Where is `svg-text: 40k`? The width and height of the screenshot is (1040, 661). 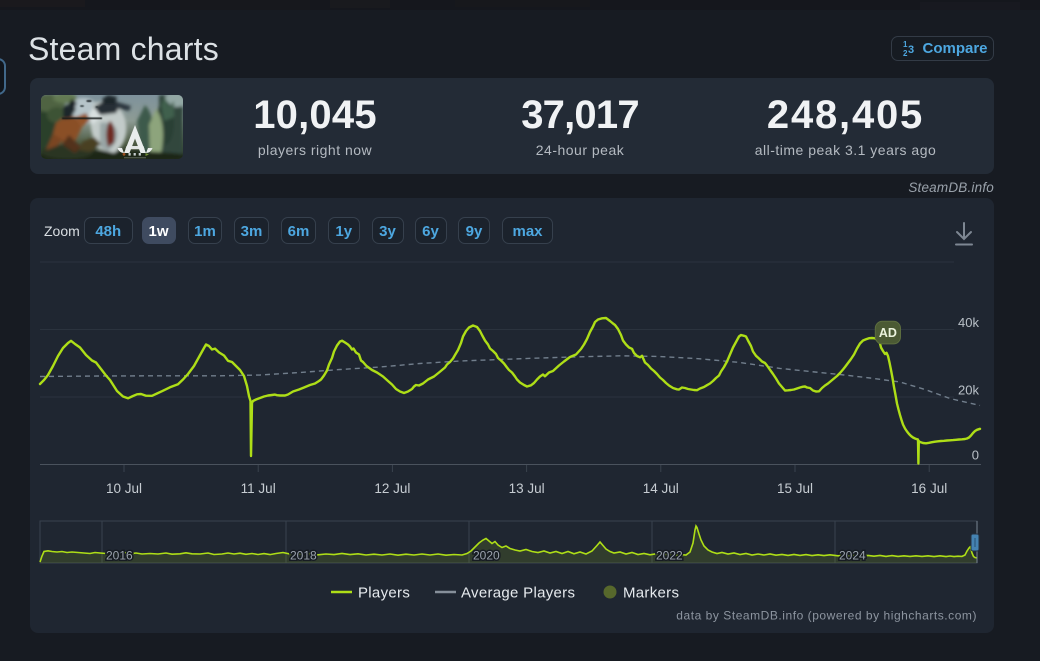
svg-text: 40k is located at coordinates (968, 322).